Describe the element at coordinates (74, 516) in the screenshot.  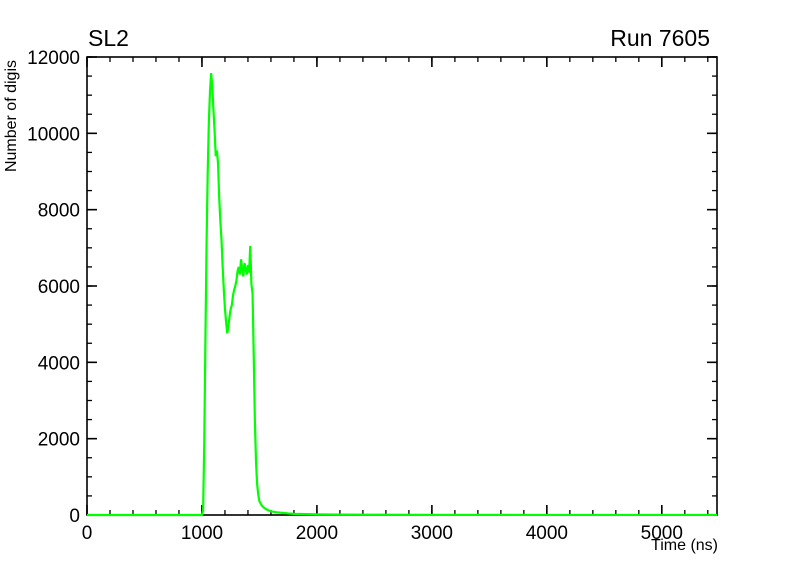
I see `y-tick-label: 0` at that location.